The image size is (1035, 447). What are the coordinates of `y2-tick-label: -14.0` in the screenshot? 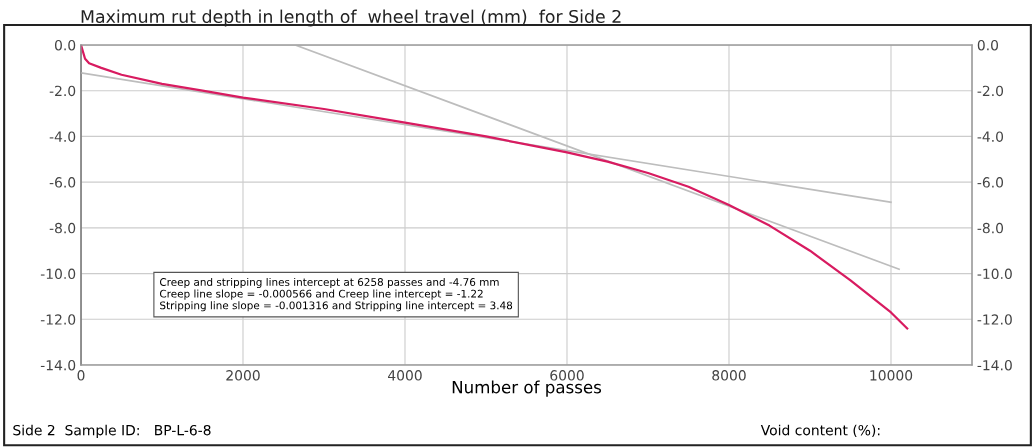 It's located at (994, 365).